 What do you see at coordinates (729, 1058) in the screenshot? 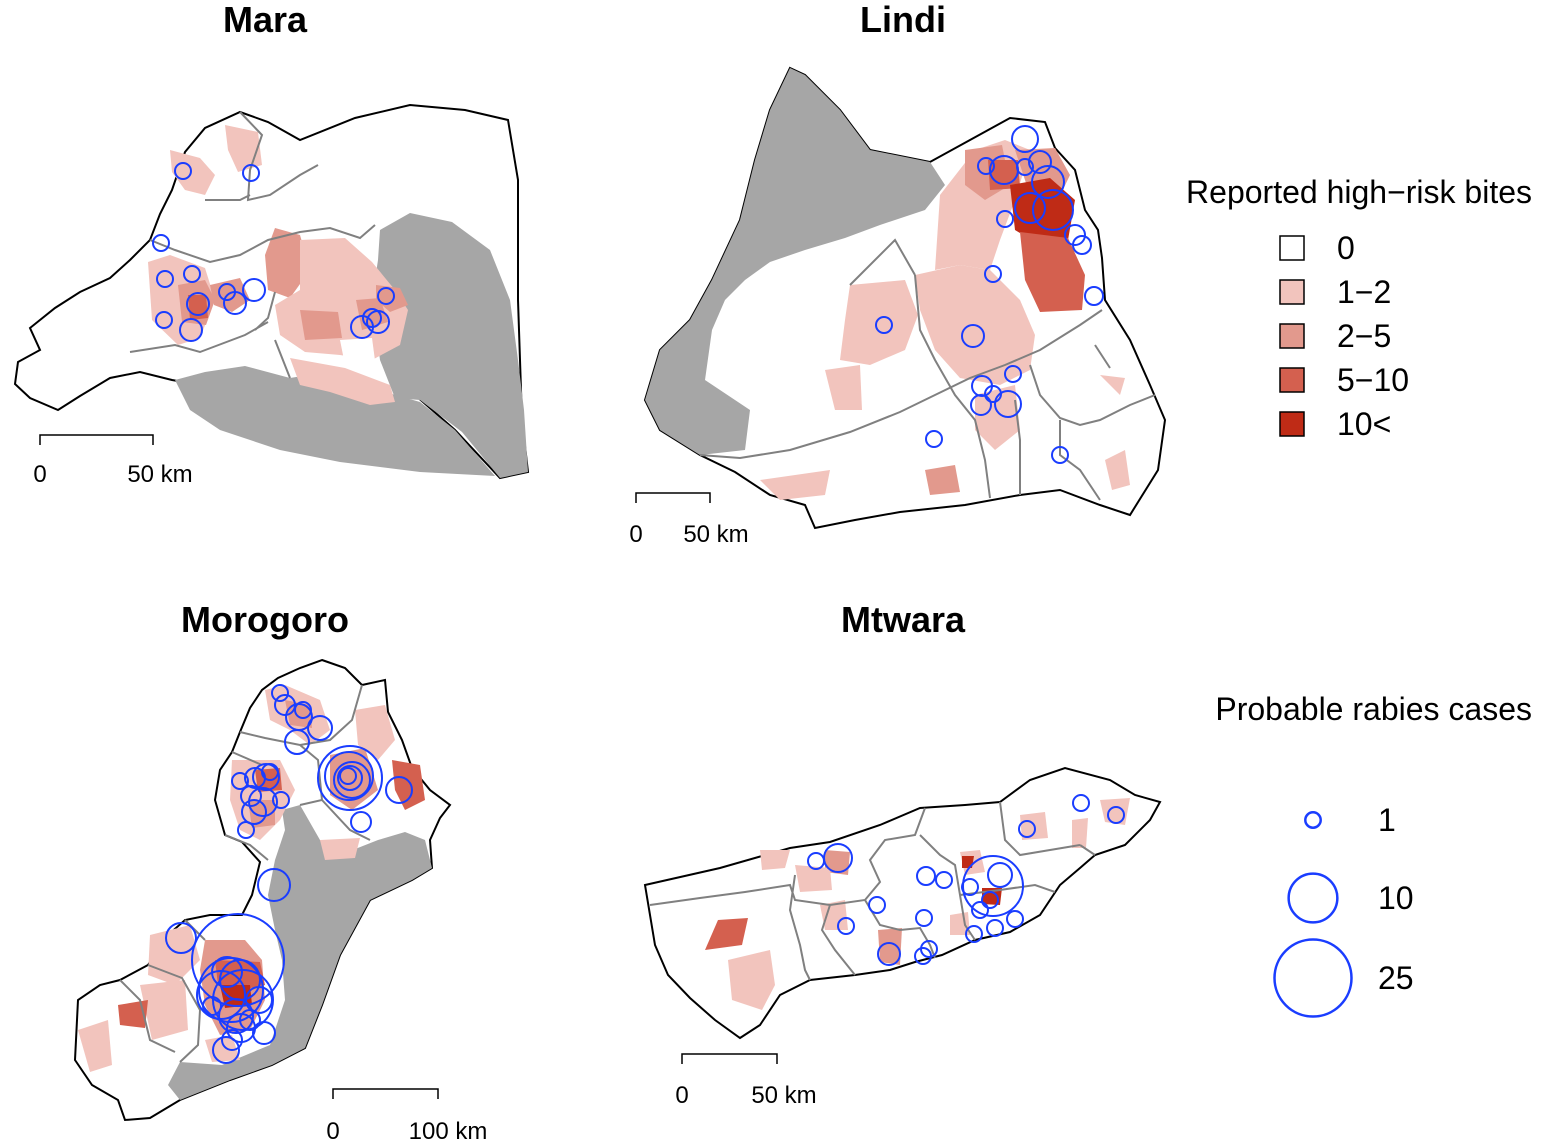
I see `scale-bar-line` at bounding box center [729, 1058].